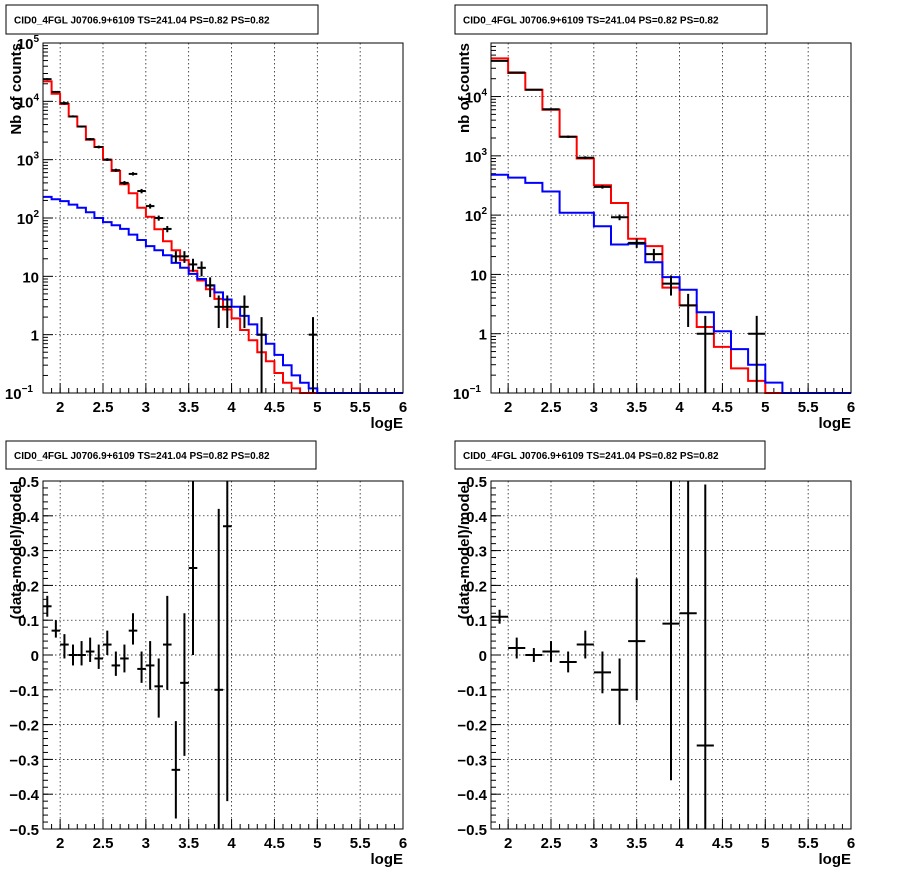 This screenshot has height=875, width=898. What do you see at coordinates (476, 621) in the screenshot?
I see `y-tick-label: 0.1` at bounding box center [476, 621].